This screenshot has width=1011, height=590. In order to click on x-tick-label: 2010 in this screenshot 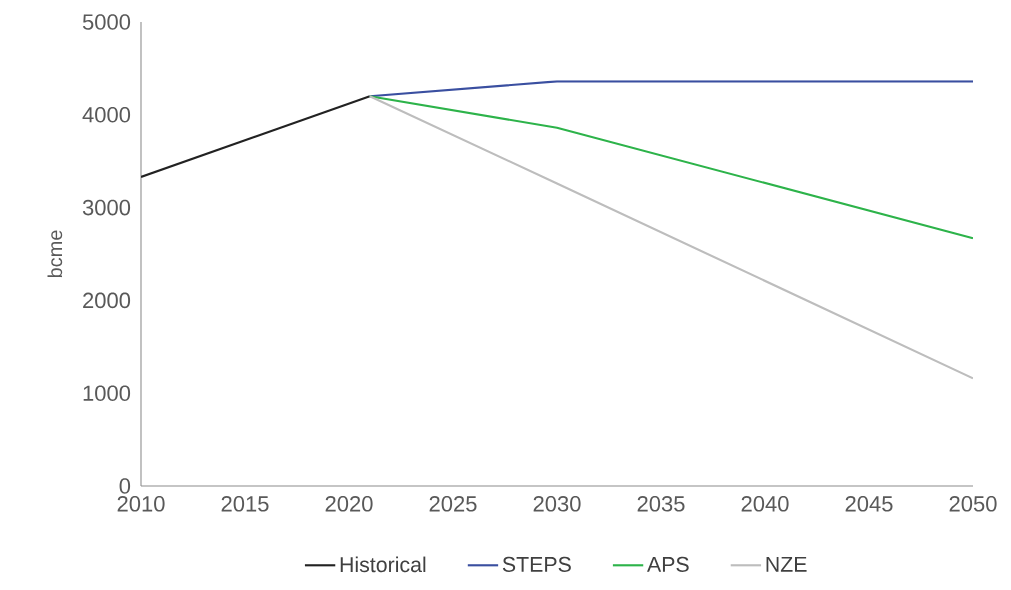, I will do `click(141, 504)`.